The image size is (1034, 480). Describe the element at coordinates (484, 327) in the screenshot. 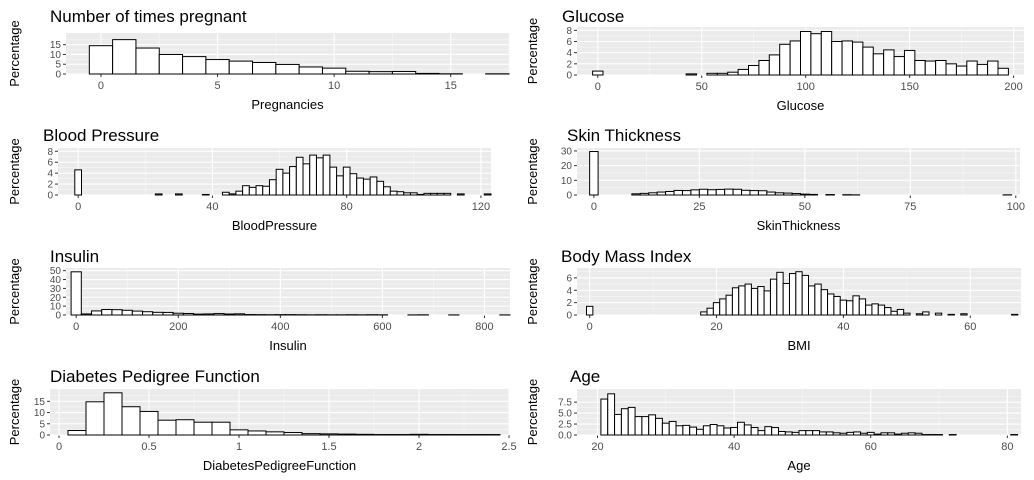

I see `x-tick-label: 800` at that location.